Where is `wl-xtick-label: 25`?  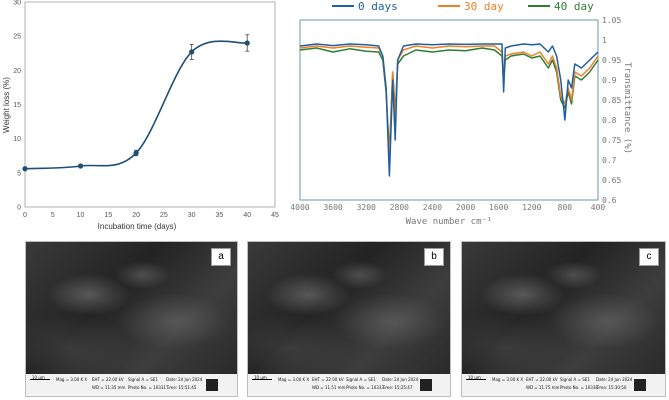 wl-xtick-label: 25 is located at coordinates (164, 215).